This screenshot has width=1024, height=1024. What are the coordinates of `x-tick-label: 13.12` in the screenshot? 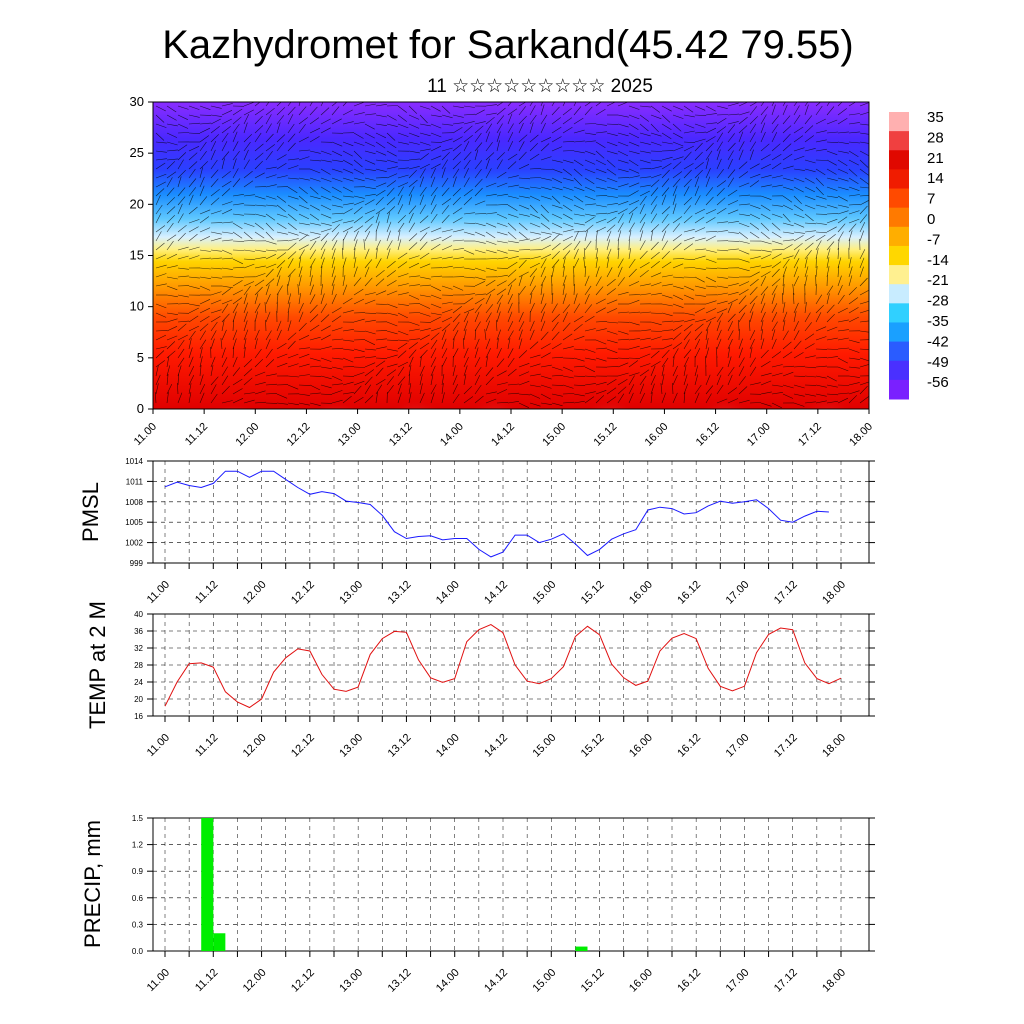 It's located at (400, 981).